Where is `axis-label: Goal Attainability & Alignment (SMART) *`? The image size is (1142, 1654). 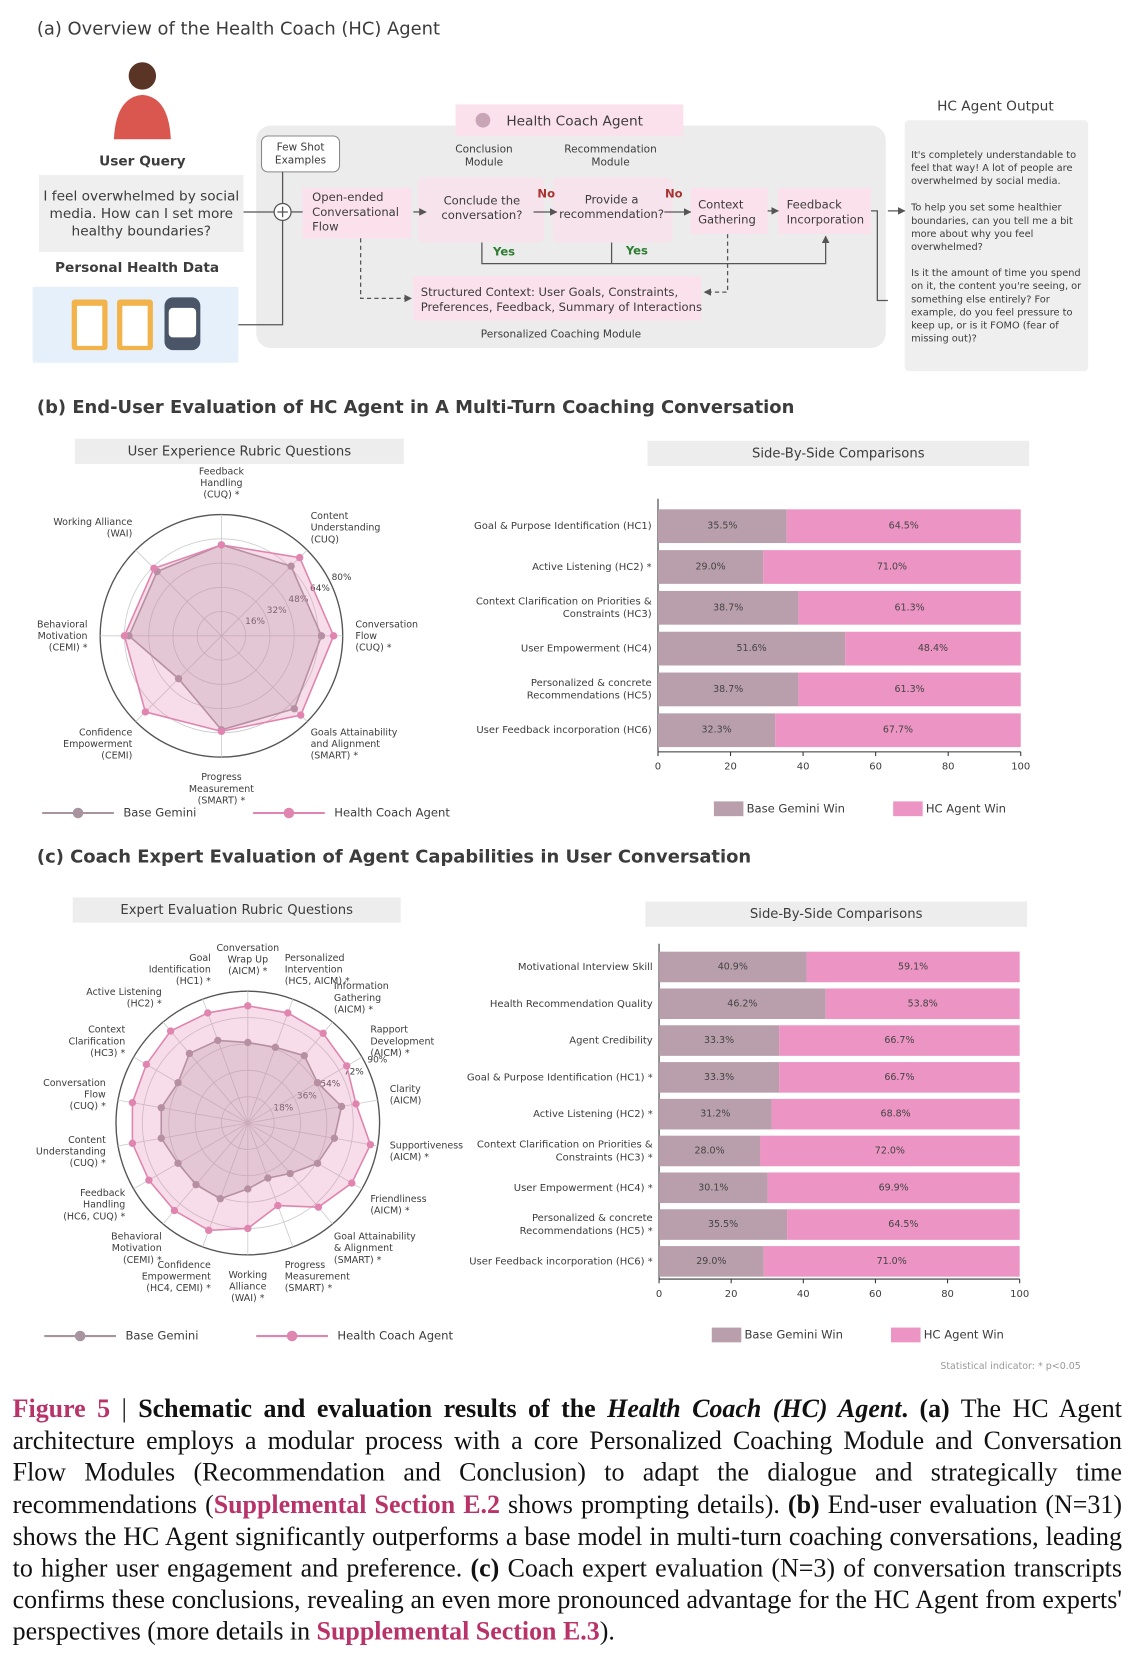 axis-label: Goal Attainability & Alignment (SMART) * is located at coordinates (375, 1248).